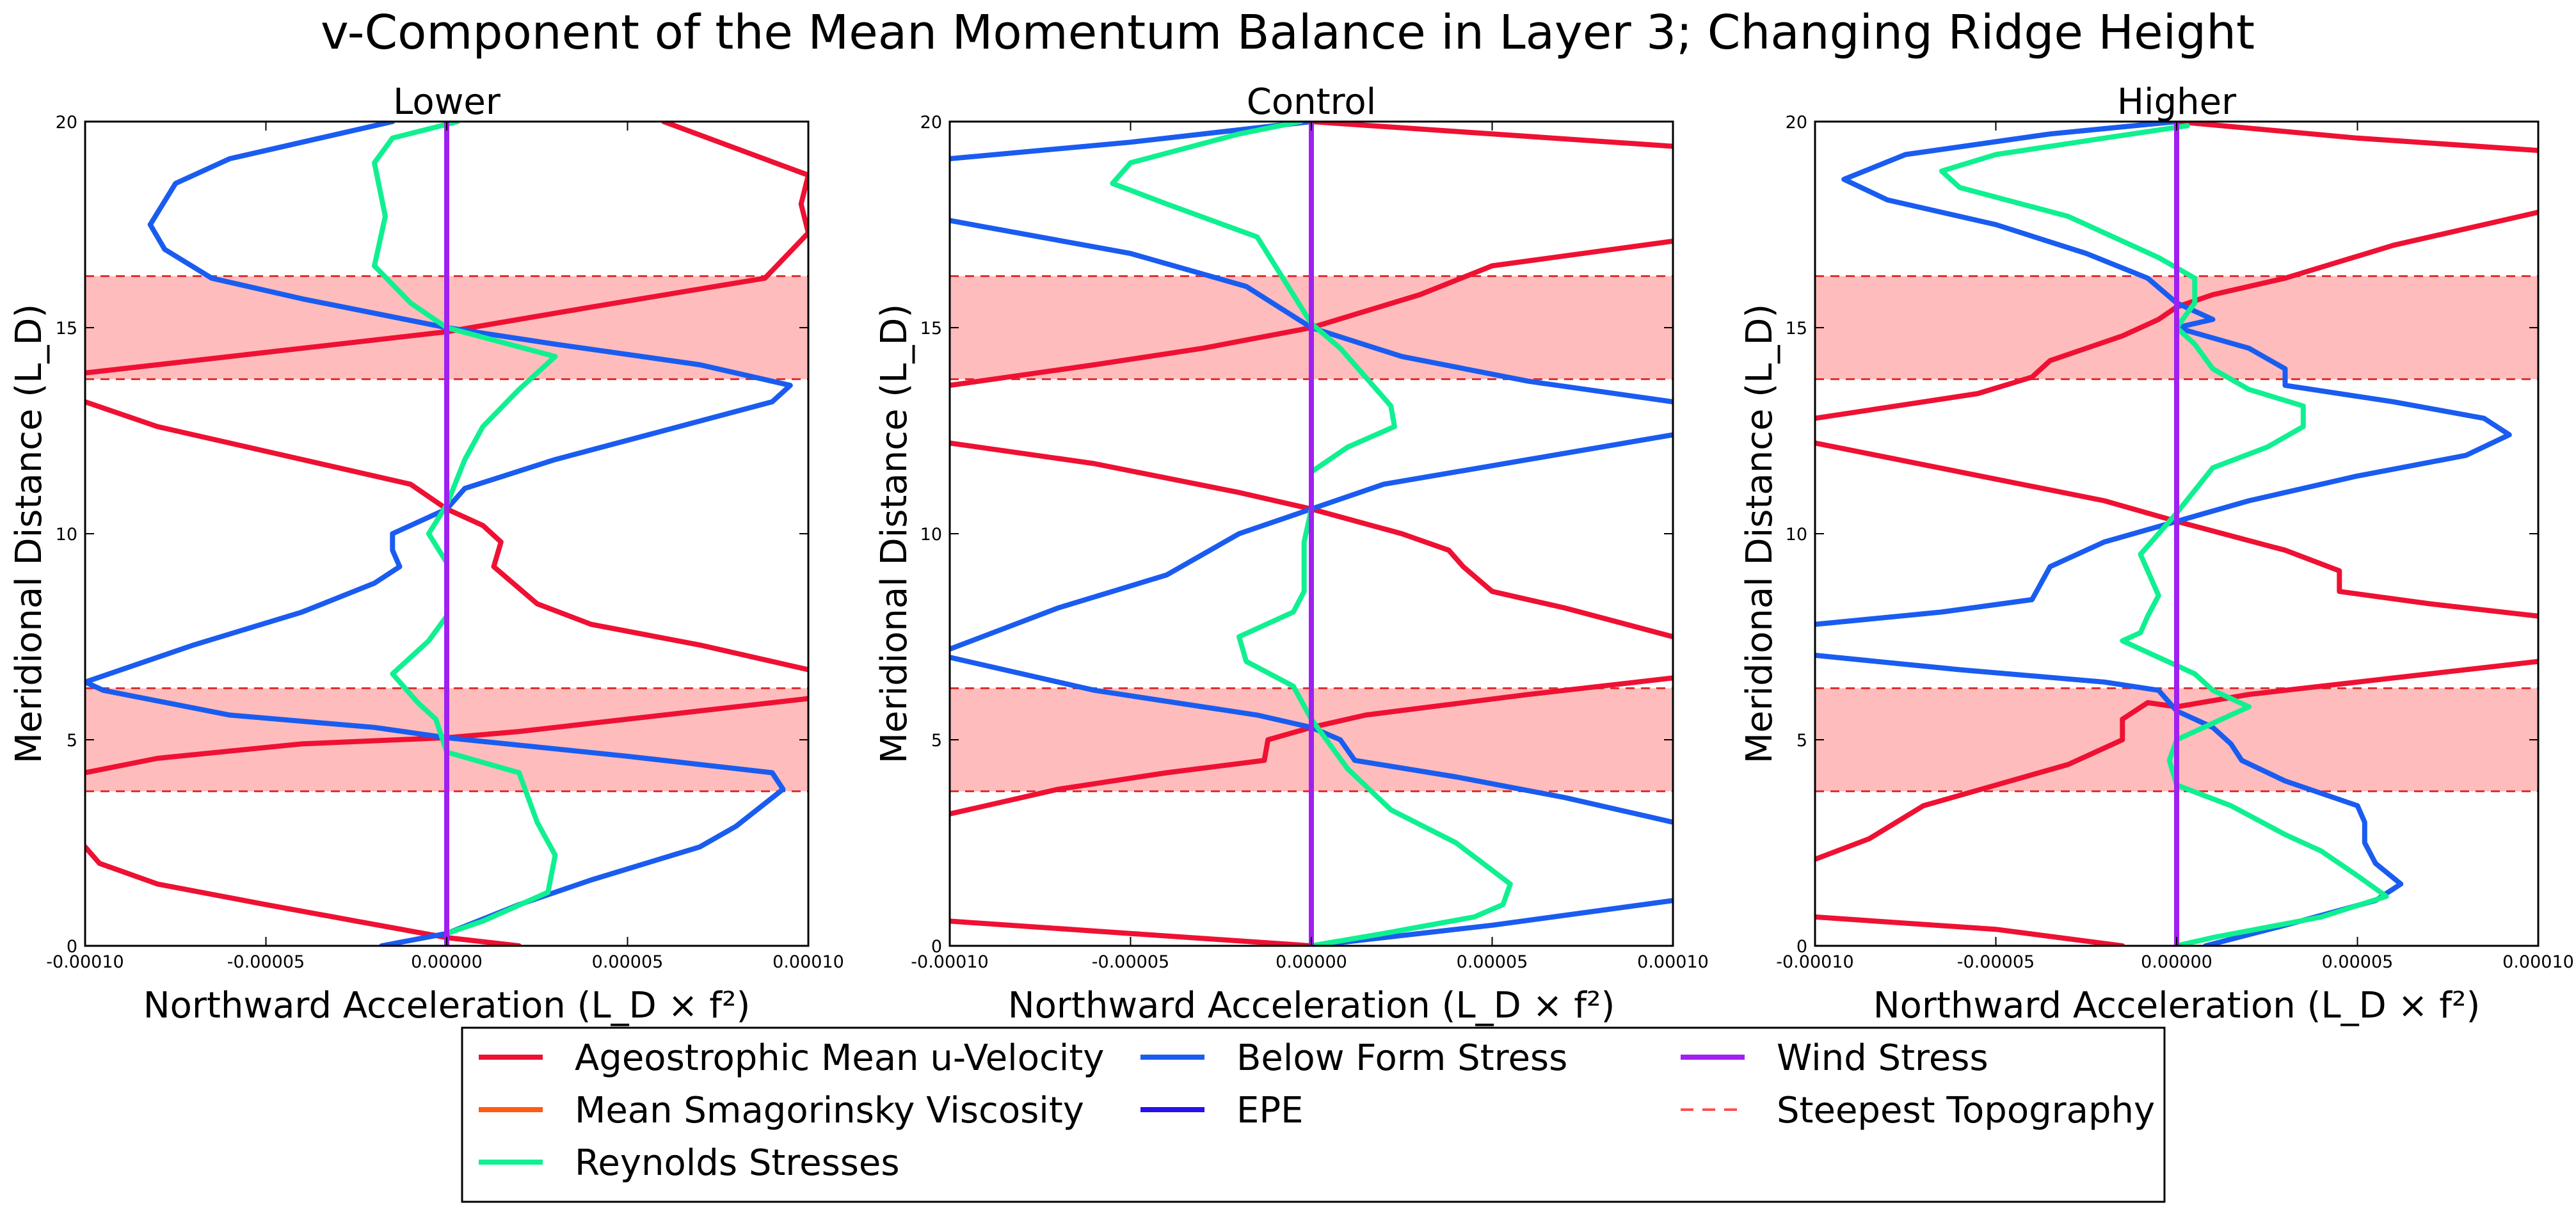 The height and width of the screenshot is (1205, 2576). Describe the element at coordinates (447, 1005) in the screenshot. I see `x-axis-label-lower: Northward Acceleration (L_D × f²)` at that location.